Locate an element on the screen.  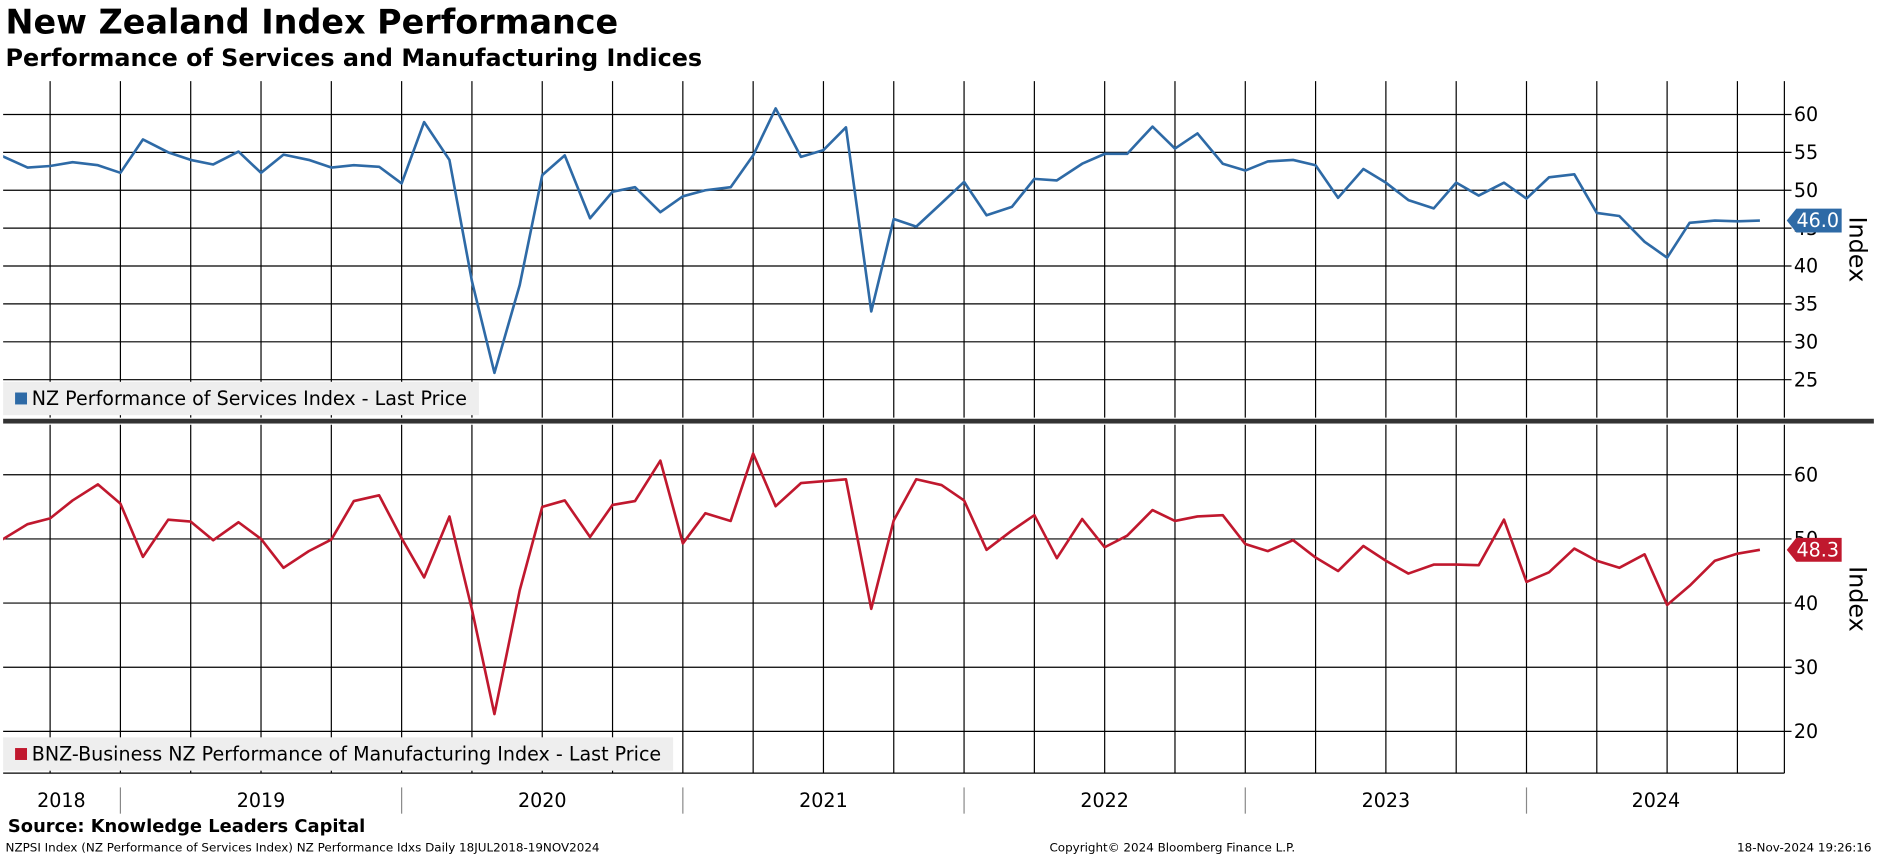
x-tick-label: 2023 is located at coordinates (1386, 801).